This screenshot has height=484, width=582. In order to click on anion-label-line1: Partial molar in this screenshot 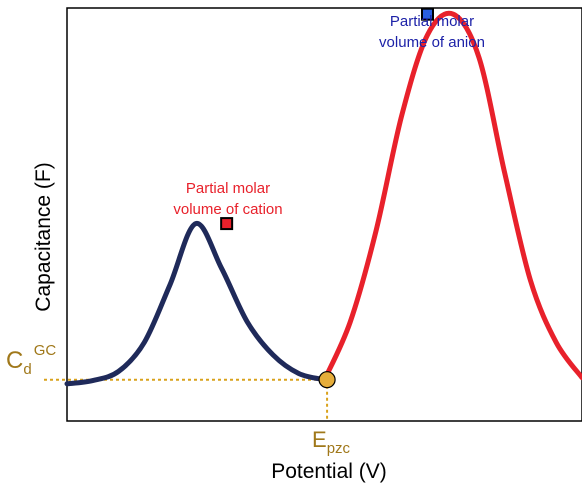, I will do `click(432, 21)`.